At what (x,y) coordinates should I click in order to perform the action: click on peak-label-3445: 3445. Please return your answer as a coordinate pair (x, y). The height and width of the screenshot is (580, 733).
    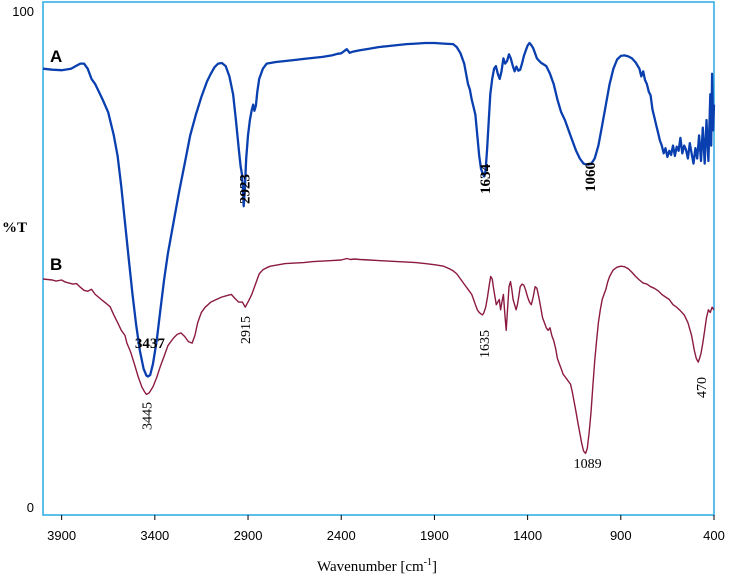
    Looking at the image, I should click on (147, 416).